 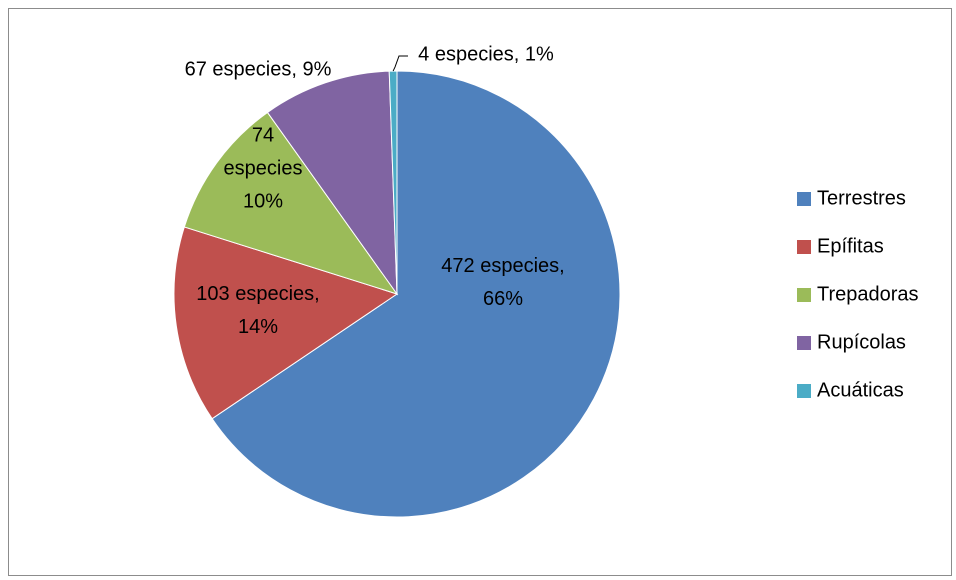 I want to click on data-label-rupicolas: 67 especies, 9%, so click(x=258, y=69).